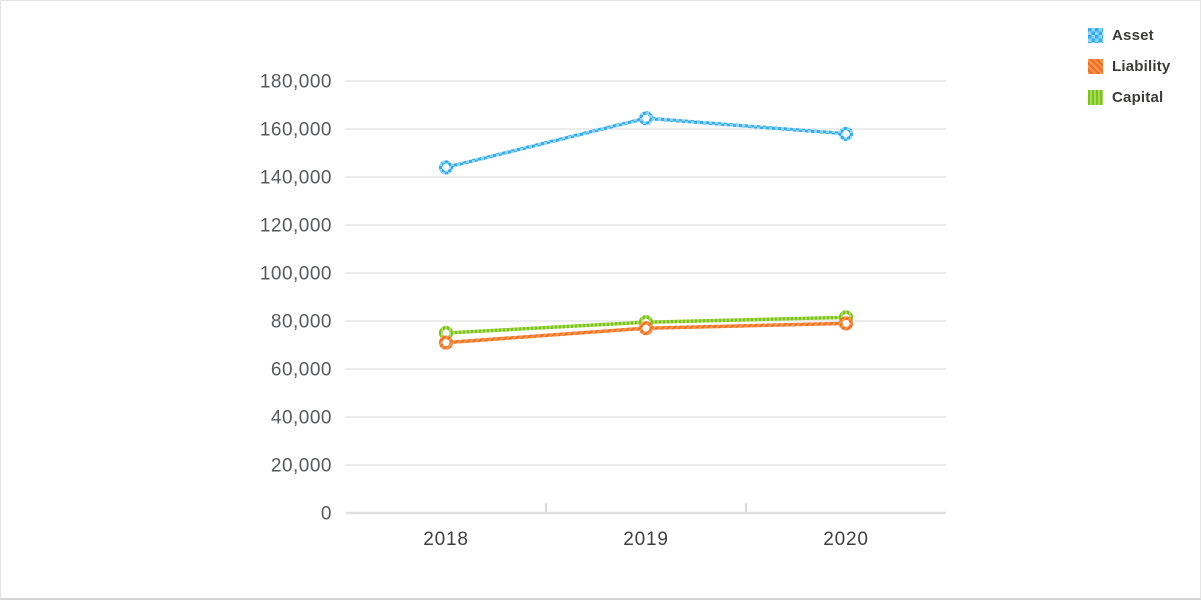  I want to click on y-axis-tick-label: 0, so click(326, 514).